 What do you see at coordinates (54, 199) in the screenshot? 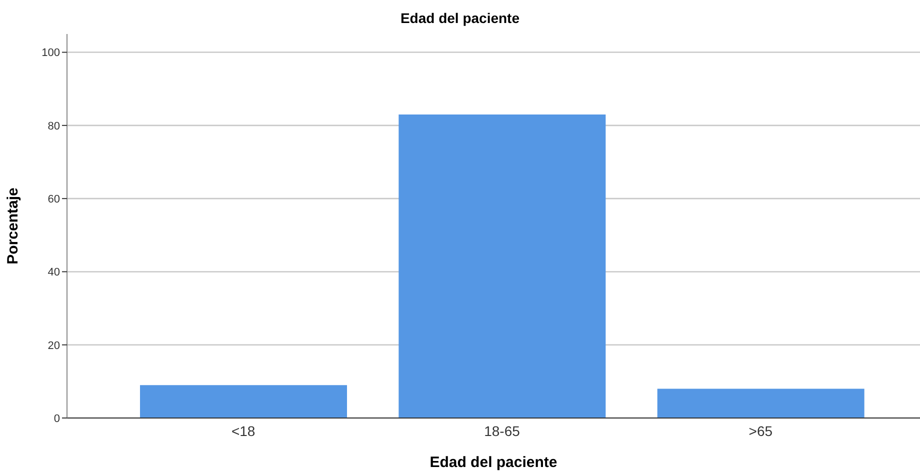
I see `y-tick-label: 60` at bounding box center [54, 199].